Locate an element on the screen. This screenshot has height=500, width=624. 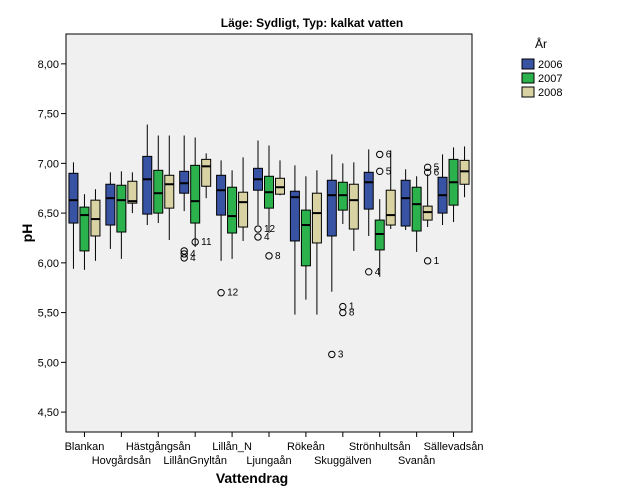
x-category-label: LillånGnyltån is located at coordinates (195, 461).